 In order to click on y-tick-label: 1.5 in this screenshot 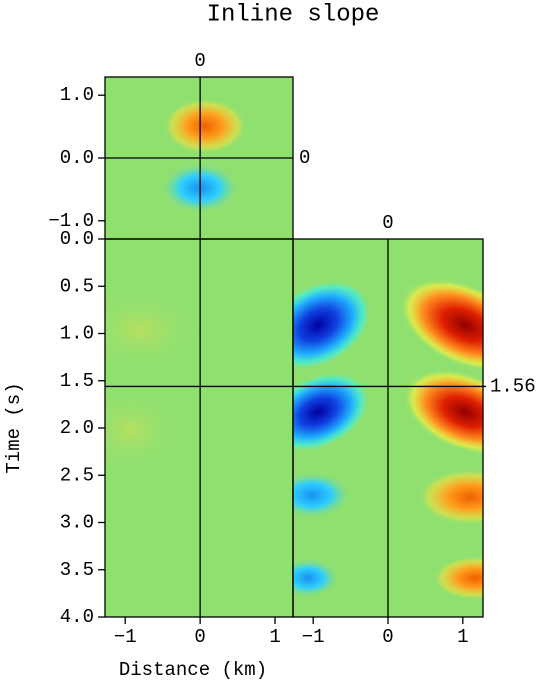, I will do `click(77, 381)`.